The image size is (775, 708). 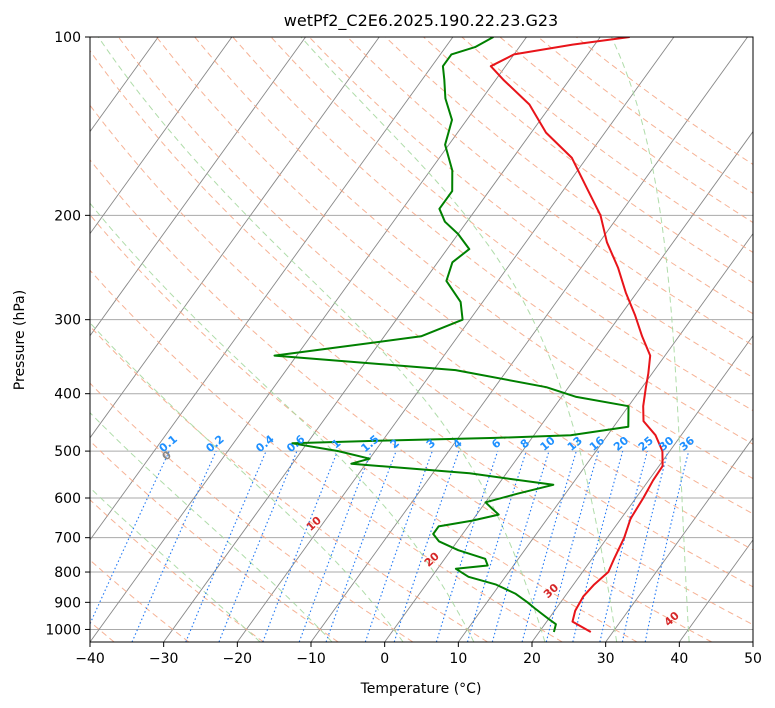 What do you see at coordinates (606, 659) in the screenshot?
I see `x-tick-label: 30` at bounding box center [606, 659].